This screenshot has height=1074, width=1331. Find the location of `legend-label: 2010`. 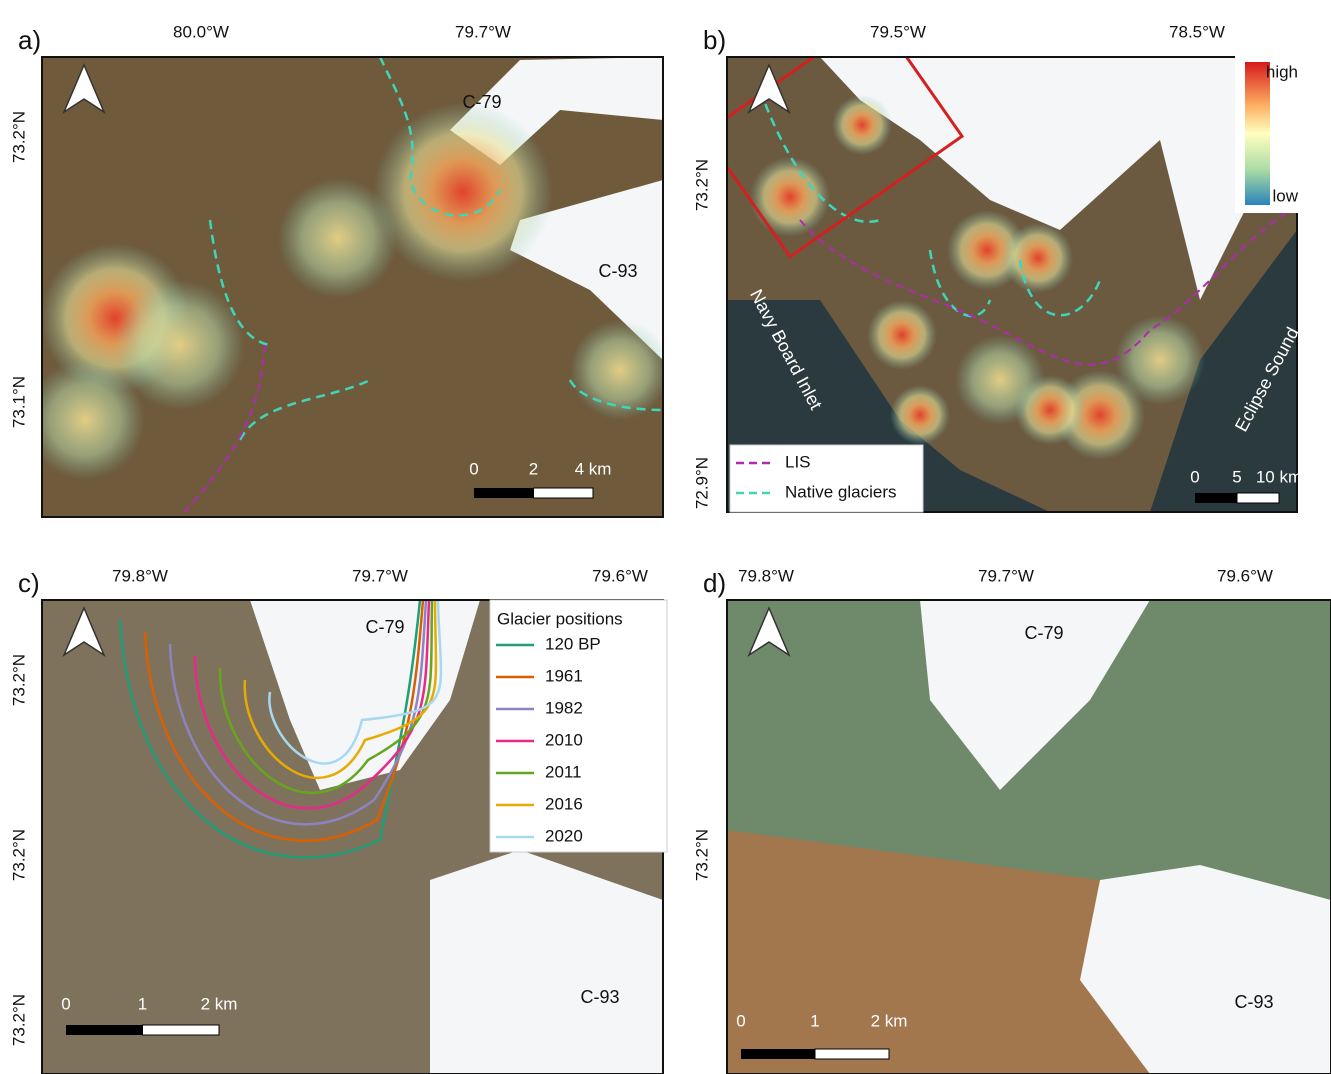

legend-label: 2010 is located at coordinates (564, 739).